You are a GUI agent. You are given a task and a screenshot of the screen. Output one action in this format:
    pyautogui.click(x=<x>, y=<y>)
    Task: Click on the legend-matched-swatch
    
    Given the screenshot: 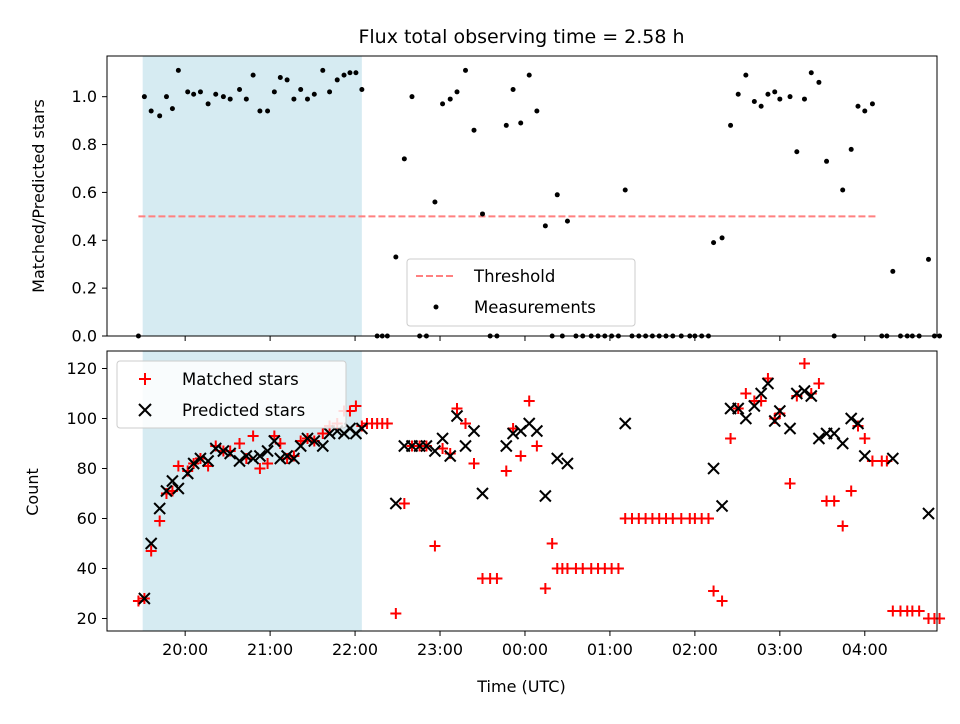 What is the action you would take?
    pyautogui.click(x=145, y=379)
    